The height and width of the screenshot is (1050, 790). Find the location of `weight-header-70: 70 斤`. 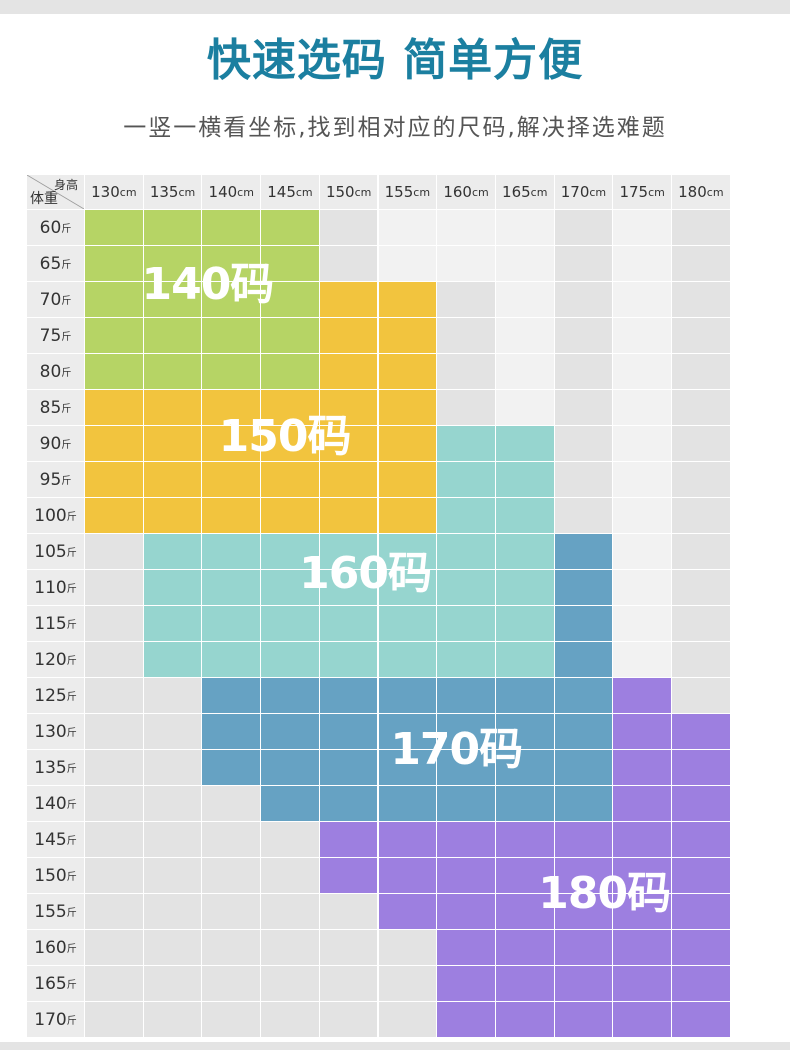

weight-header-70: 70 斤 is located at coordinates (56, 300).